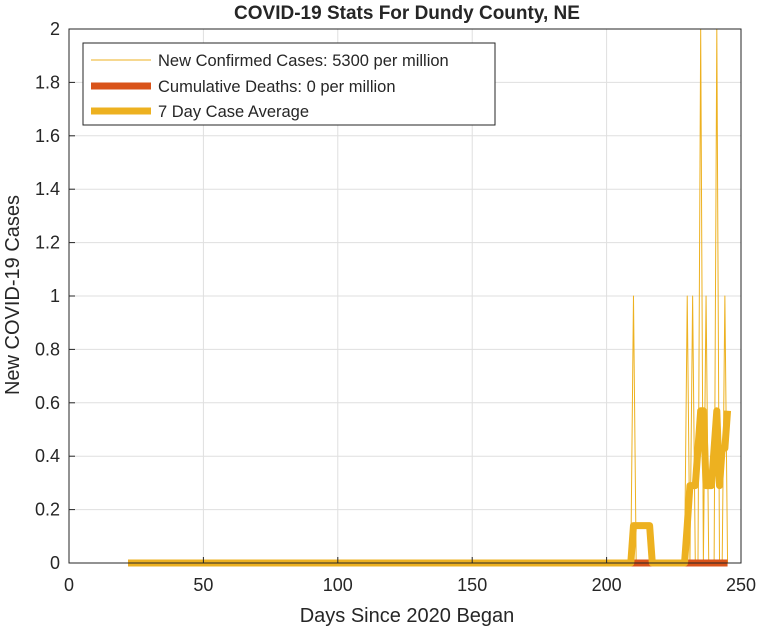  I want to click on legend-label-deaths: Cumulative Deaths: 0 per million, so click(277, 87).